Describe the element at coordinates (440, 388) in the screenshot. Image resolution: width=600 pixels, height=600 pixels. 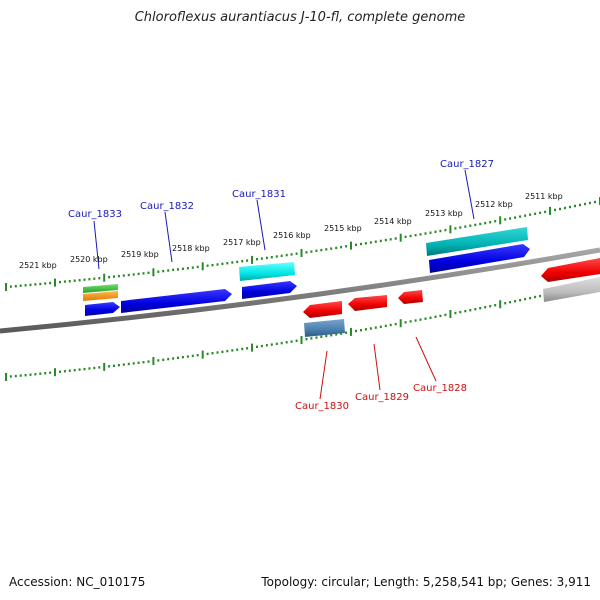
I see `gene-label-caur-1828: Caur_1828` at that location.